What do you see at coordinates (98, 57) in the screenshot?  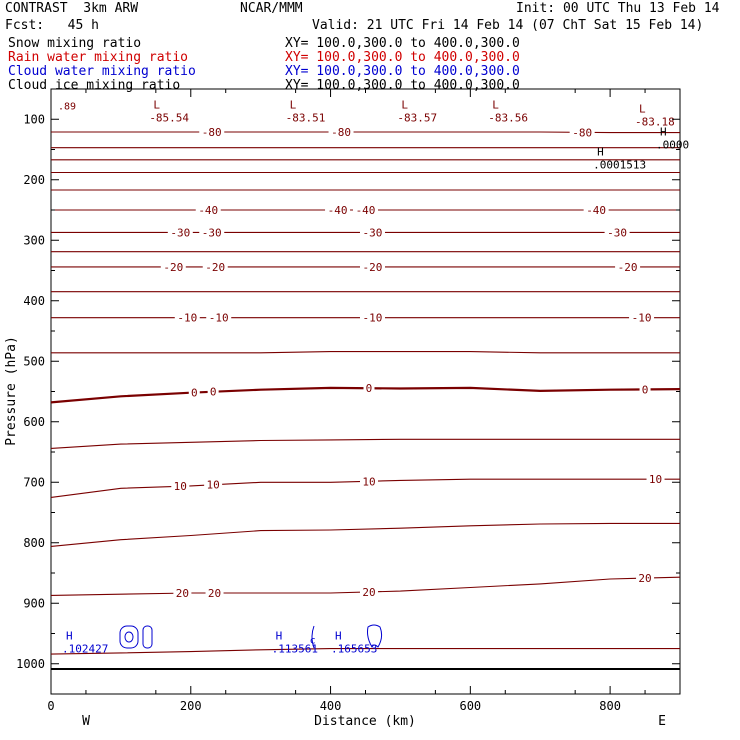 I see `field-label-rain: Rain water mixing ratio` at bounding box center [98, 57].